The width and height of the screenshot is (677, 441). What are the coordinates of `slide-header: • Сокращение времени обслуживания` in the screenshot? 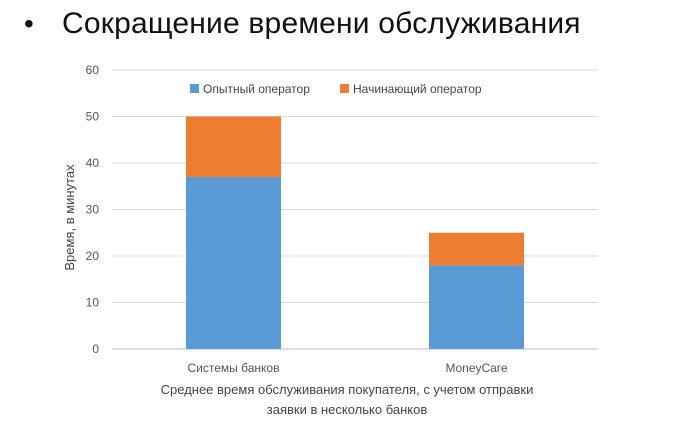 It's located at (345, 24).